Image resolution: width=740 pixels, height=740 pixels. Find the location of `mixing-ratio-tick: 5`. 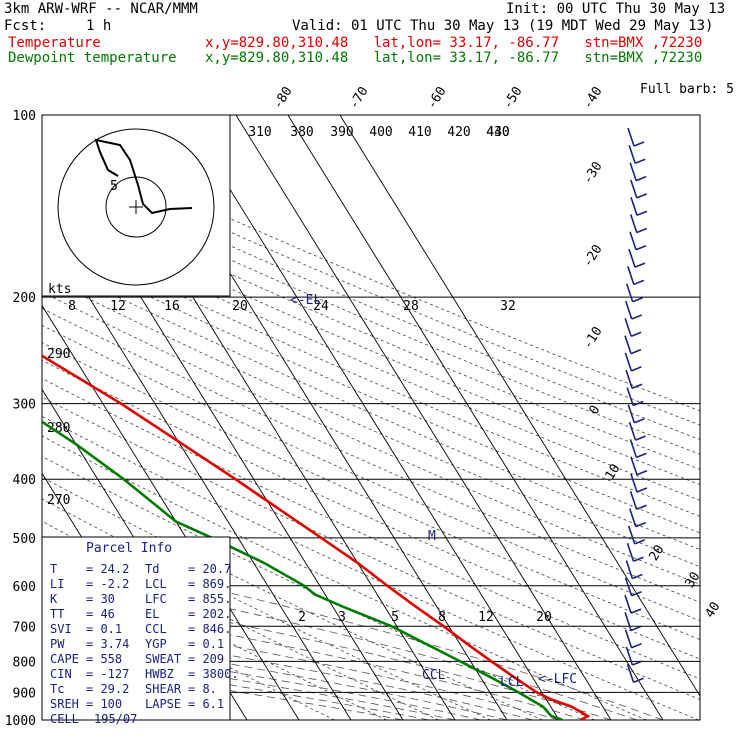

mixing-ratio-tick: 5 is located at coordinates (395, 617).